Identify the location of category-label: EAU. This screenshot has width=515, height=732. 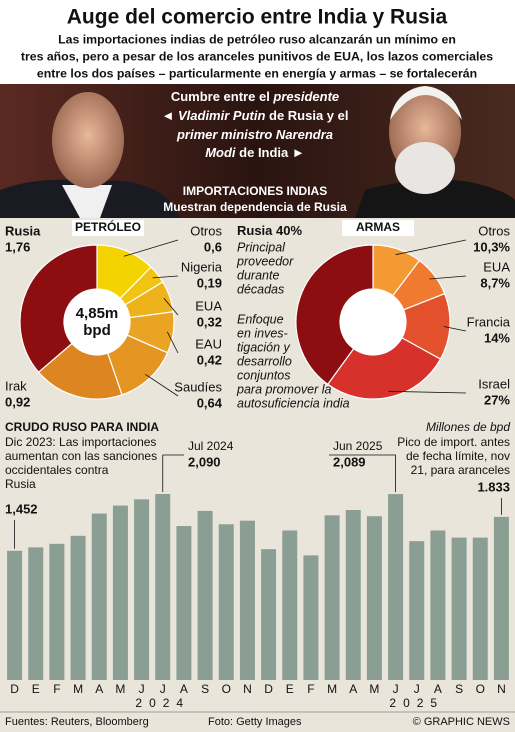
(208, 343).